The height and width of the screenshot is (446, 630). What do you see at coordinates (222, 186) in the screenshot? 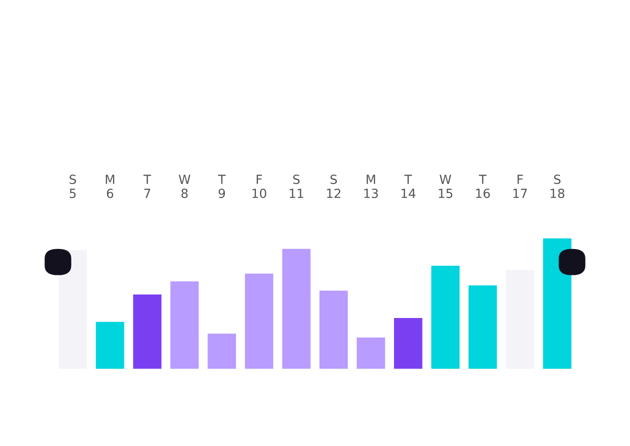
I see `x-tick-label: T 9` at bounding box center [222, 186].